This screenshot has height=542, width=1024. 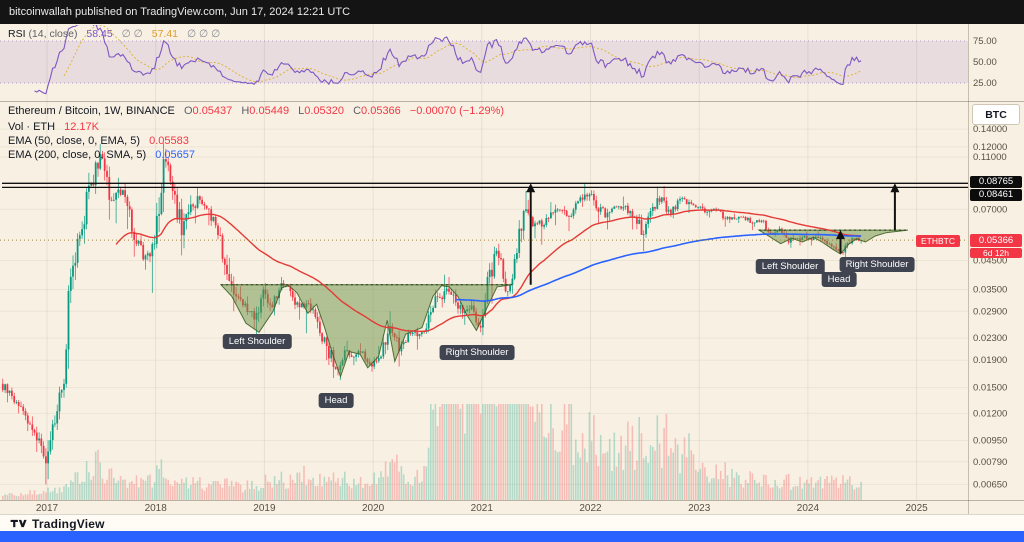 I want to click on low-value: 0.05320, so click(x=324, y=111).